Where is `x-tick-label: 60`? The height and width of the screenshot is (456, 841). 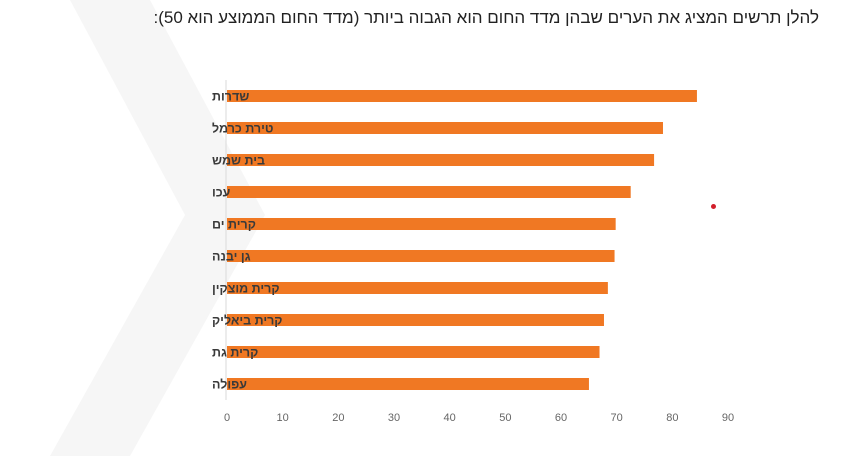
x-tick-label: 60 is located at coordinates (561, 418).